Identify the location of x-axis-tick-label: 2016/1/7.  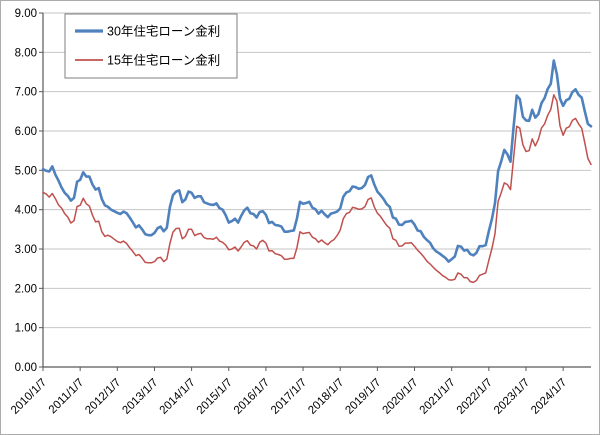
(252, 397).